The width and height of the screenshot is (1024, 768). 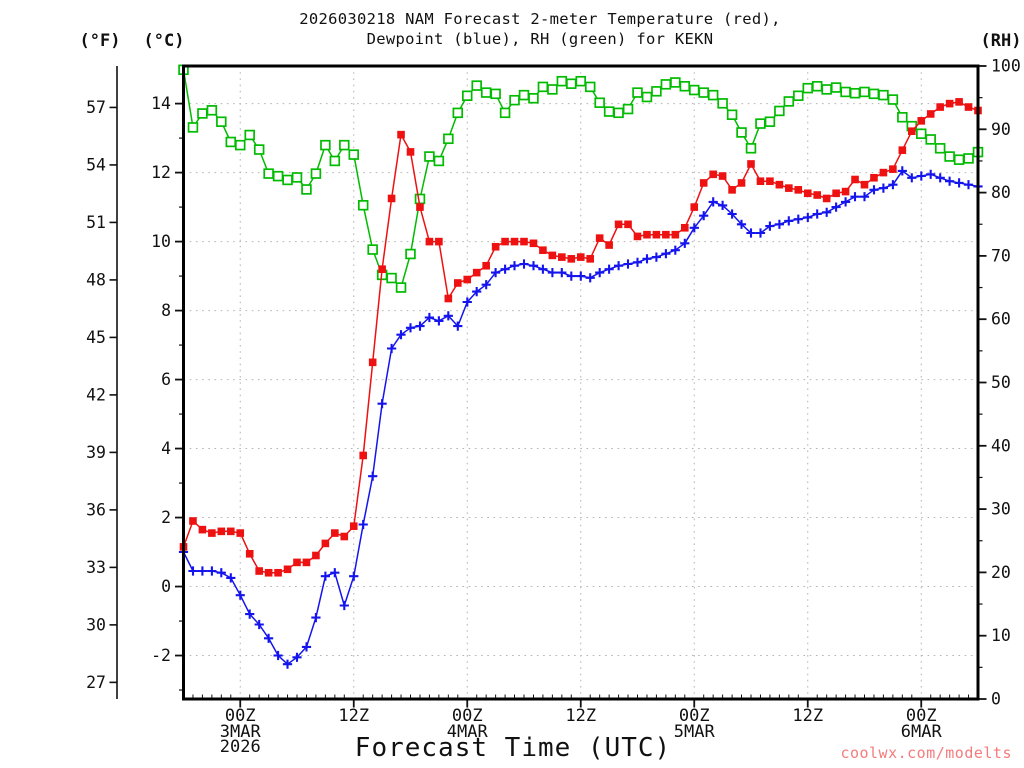 I want to click on celsius-tick-label: 8, so click(x=166, y=310).